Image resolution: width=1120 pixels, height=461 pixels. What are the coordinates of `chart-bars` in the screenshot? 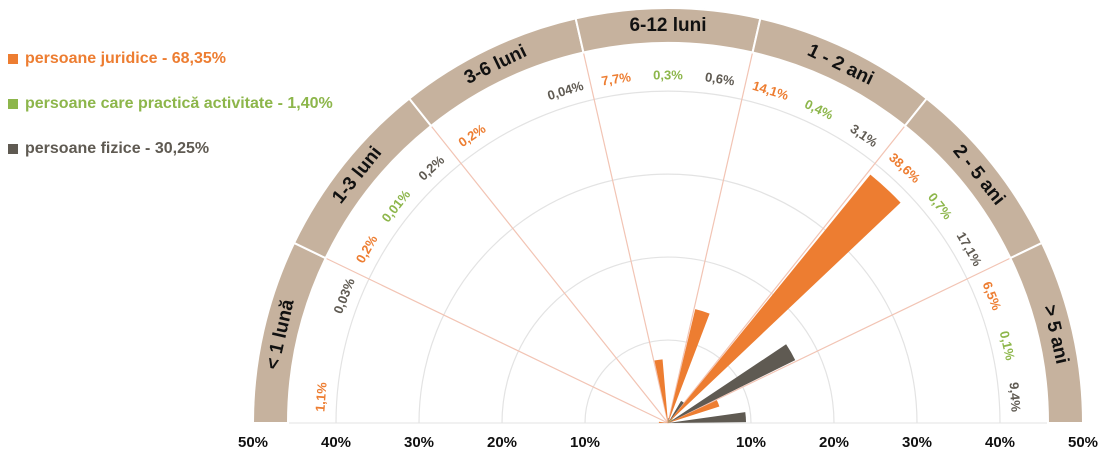 It's located at (777, 298).